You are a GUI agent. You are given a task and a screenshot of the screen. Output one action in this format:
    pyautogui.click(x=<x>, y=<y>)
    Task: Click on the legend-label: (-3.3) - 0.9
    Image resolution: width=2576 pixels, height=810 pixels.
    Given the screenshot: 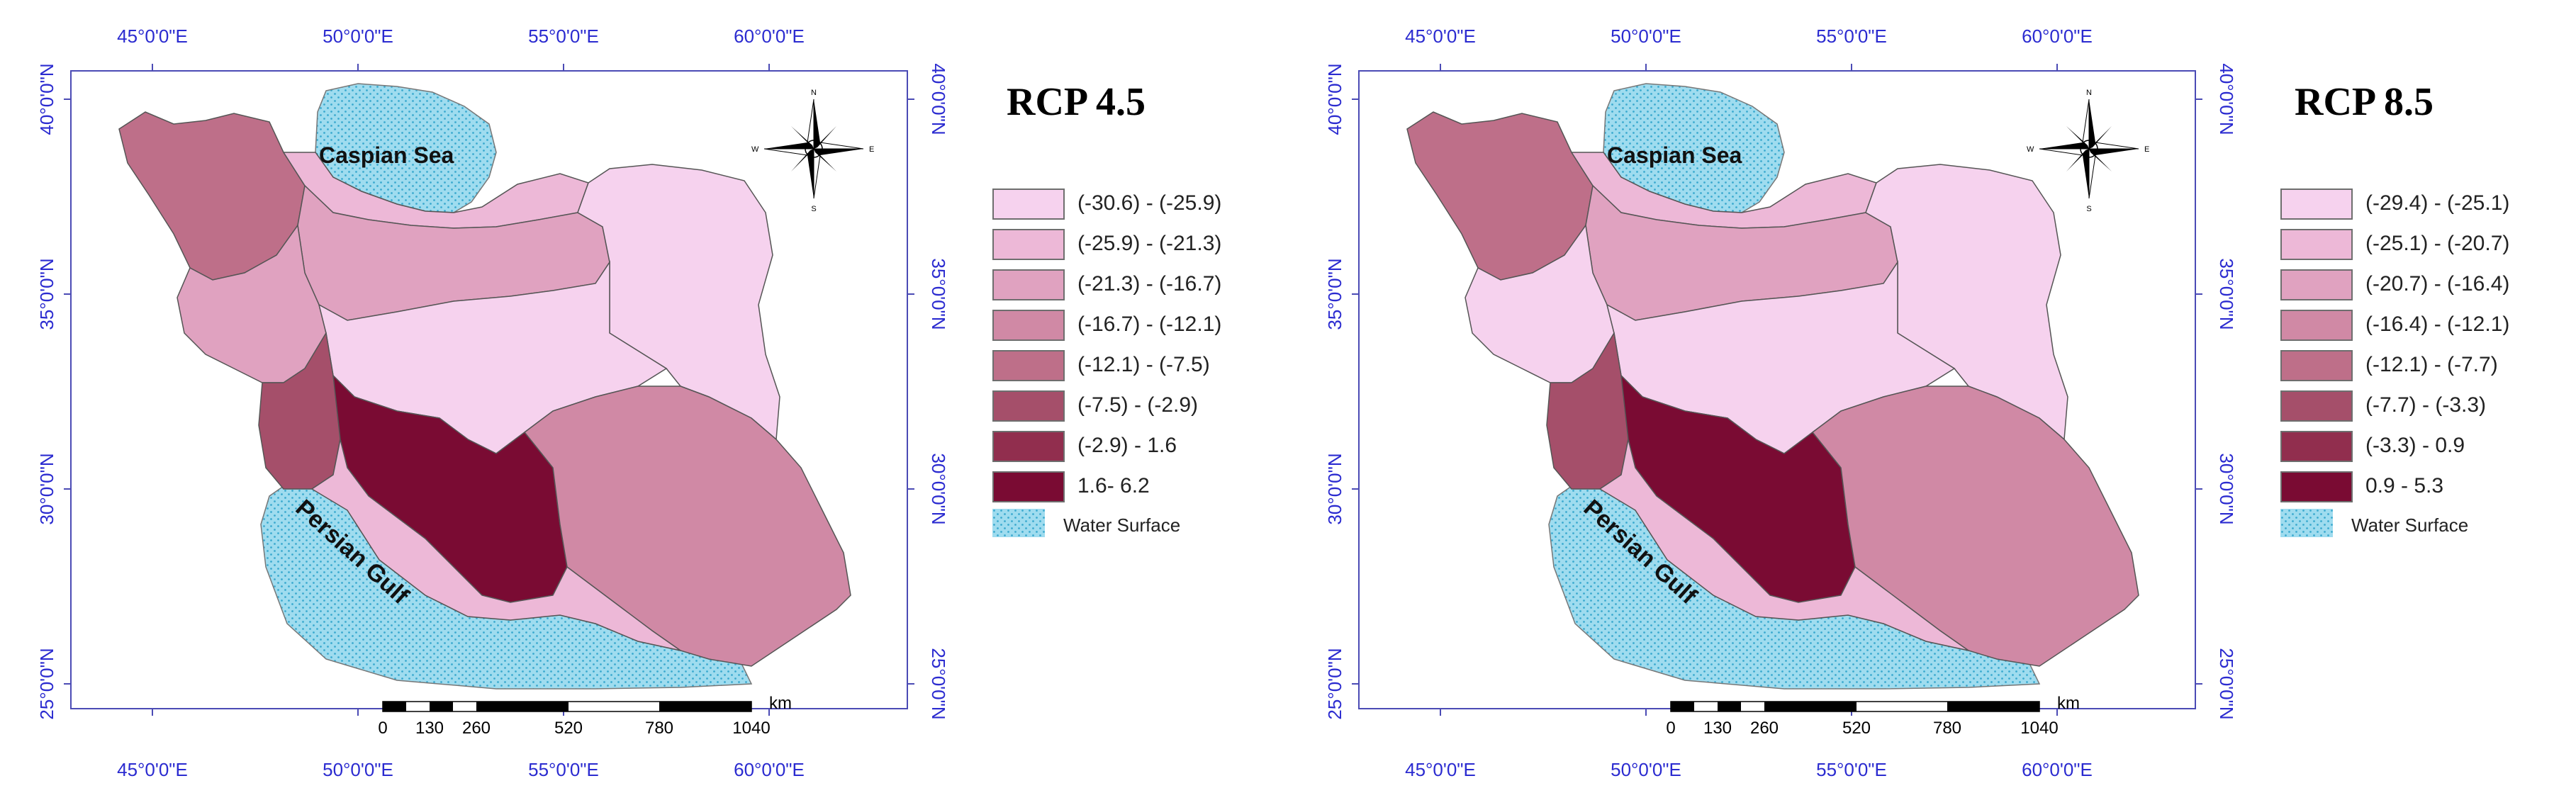 What is the action you would take?
    pyautogui.click(x=2415, y=446)
    